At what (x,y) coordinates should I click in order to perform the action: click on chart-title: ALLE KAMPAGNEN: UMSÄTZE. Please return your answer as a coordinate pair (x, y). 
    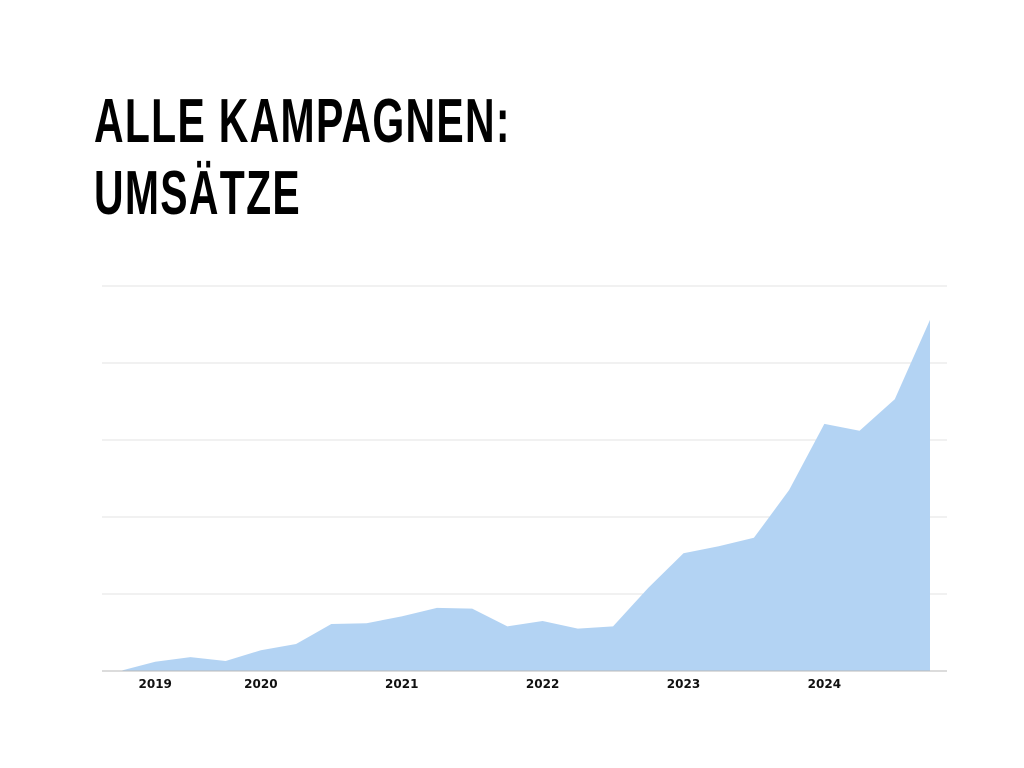
    Looking at the image, I should click on (302, 157).